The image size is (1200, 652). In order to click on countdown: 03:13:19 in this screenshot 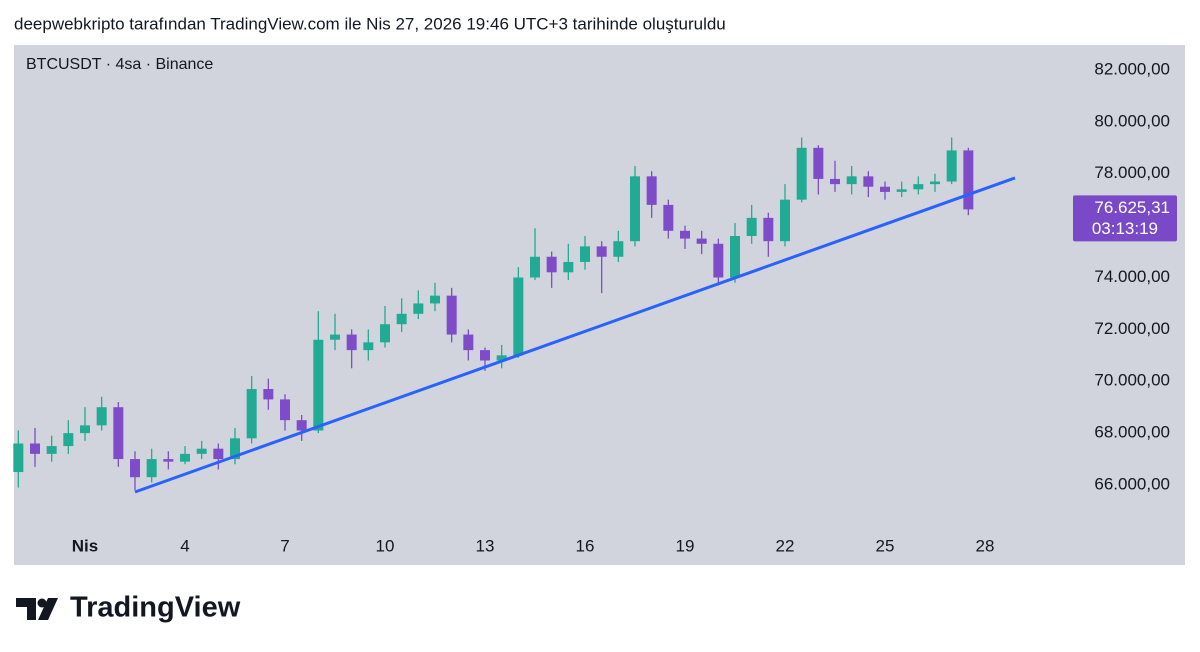, I will do `click(1125, 228)`.